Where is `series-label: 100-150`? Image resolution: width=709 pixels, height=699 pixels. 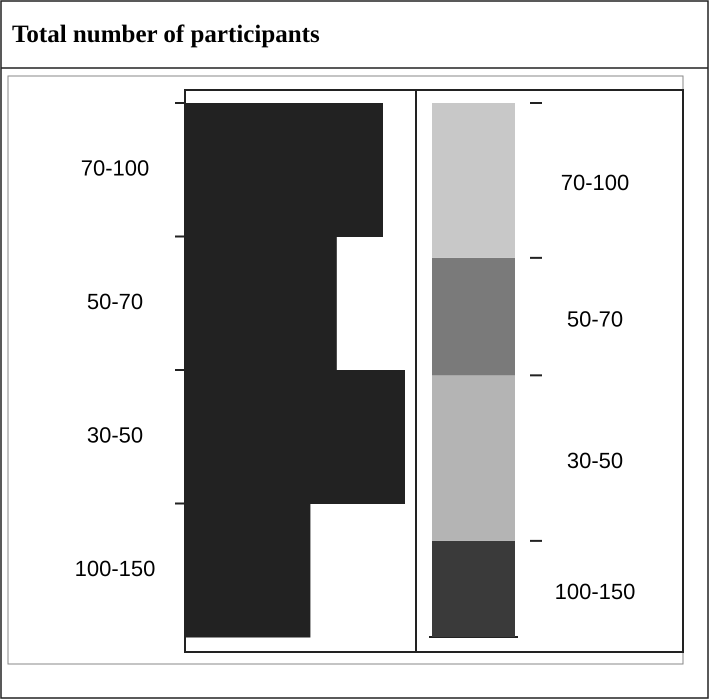
series-label: 100-150 is located at coordinates (595, 591).